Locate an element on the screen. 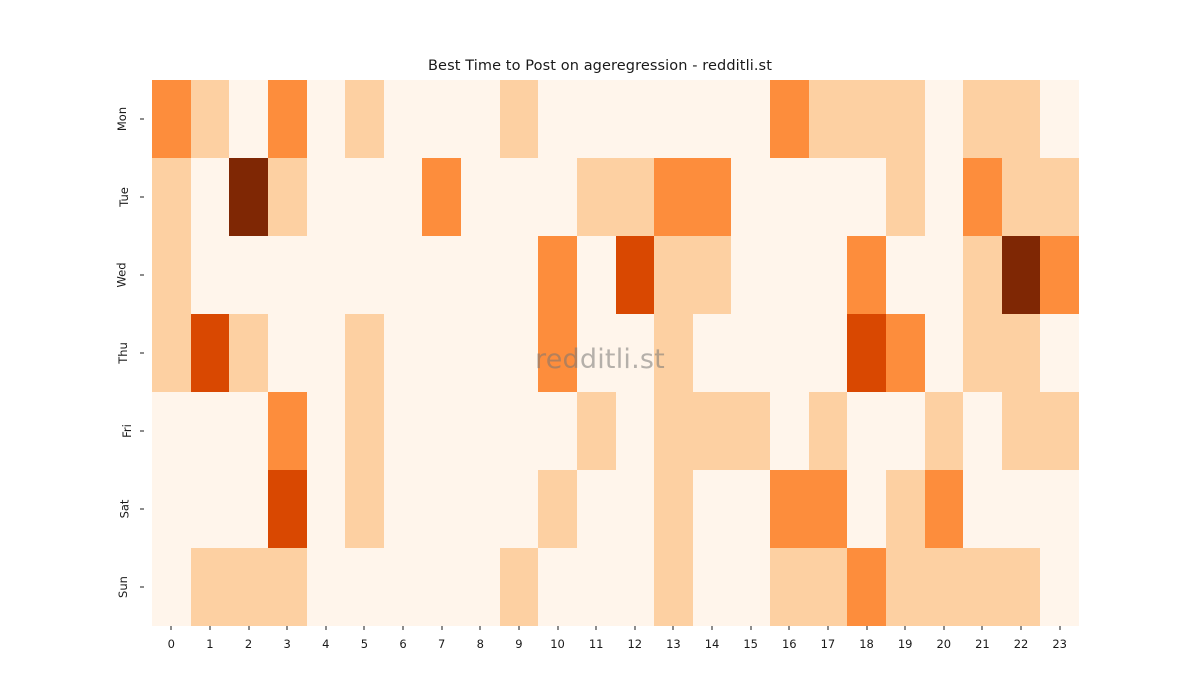 This screenshot has height=700, width=1200. x-tick-label-17: 17 is located at coordinates (828, 644).